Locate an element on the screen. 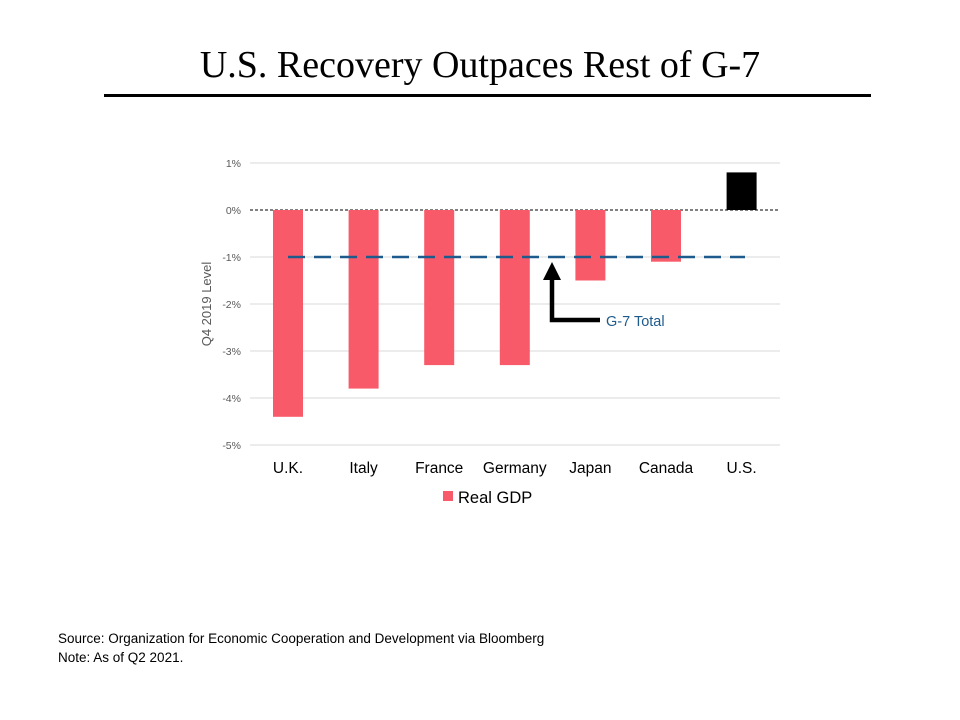 This screenshot has width=960, height=720. x-tick-label: Japan is located at coordinates (590, 468).